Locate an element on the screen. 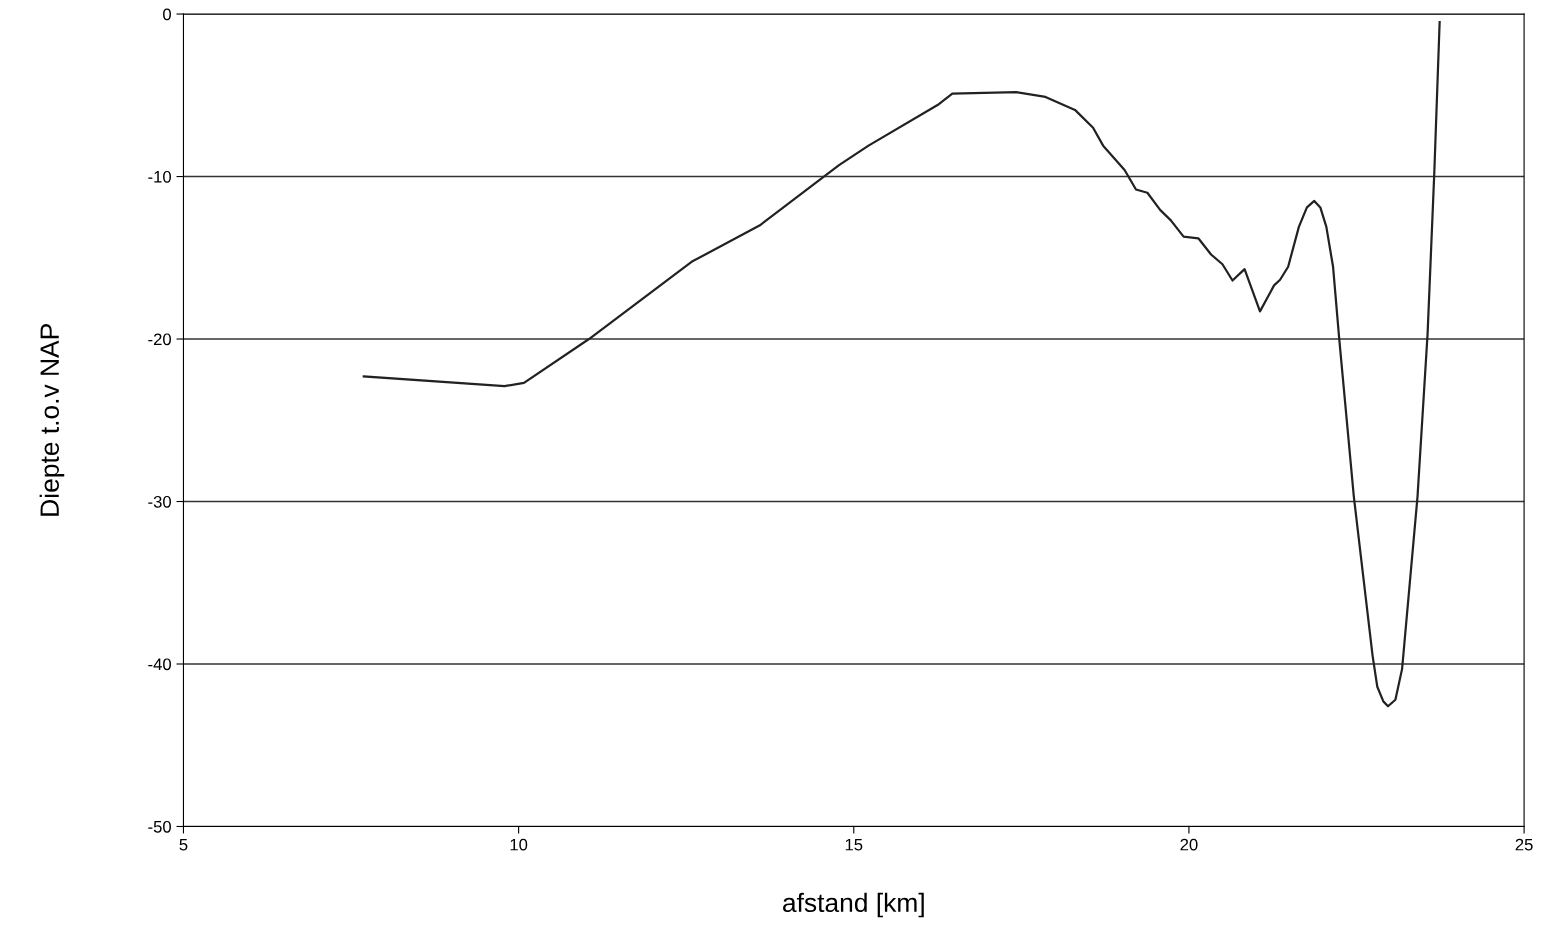 The height and width of the screenshot is (936, 1568). x-tick-label: 15 is located at coordinates (854, 844).